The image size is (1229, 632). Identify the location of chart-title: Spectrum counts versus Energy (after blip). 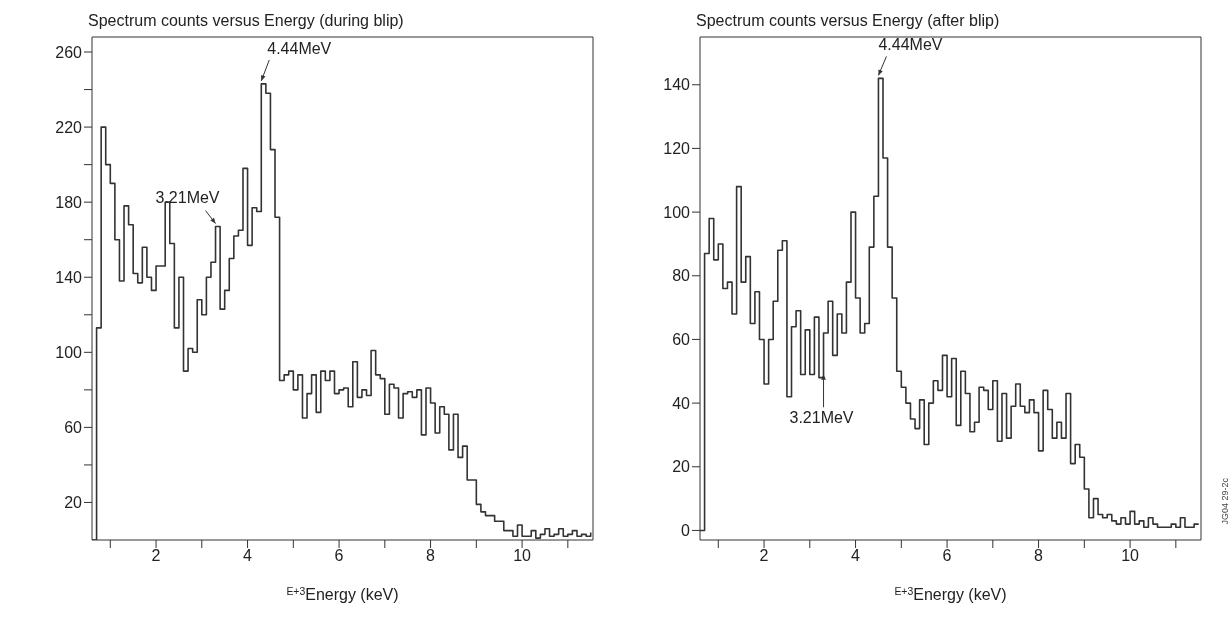
(848, 21).